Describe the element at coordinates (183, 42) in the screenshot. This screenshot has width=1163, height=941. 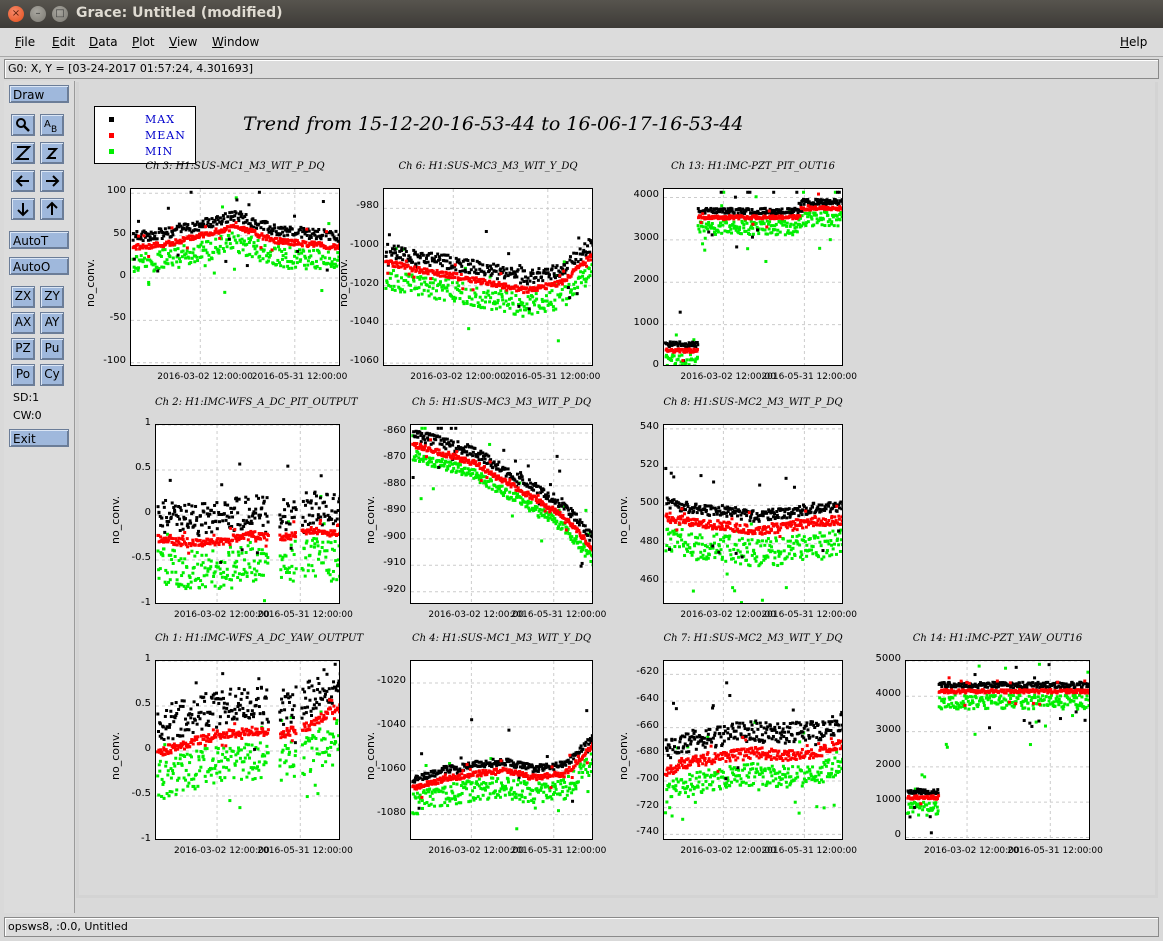
I see `menu-view: View` at that location.